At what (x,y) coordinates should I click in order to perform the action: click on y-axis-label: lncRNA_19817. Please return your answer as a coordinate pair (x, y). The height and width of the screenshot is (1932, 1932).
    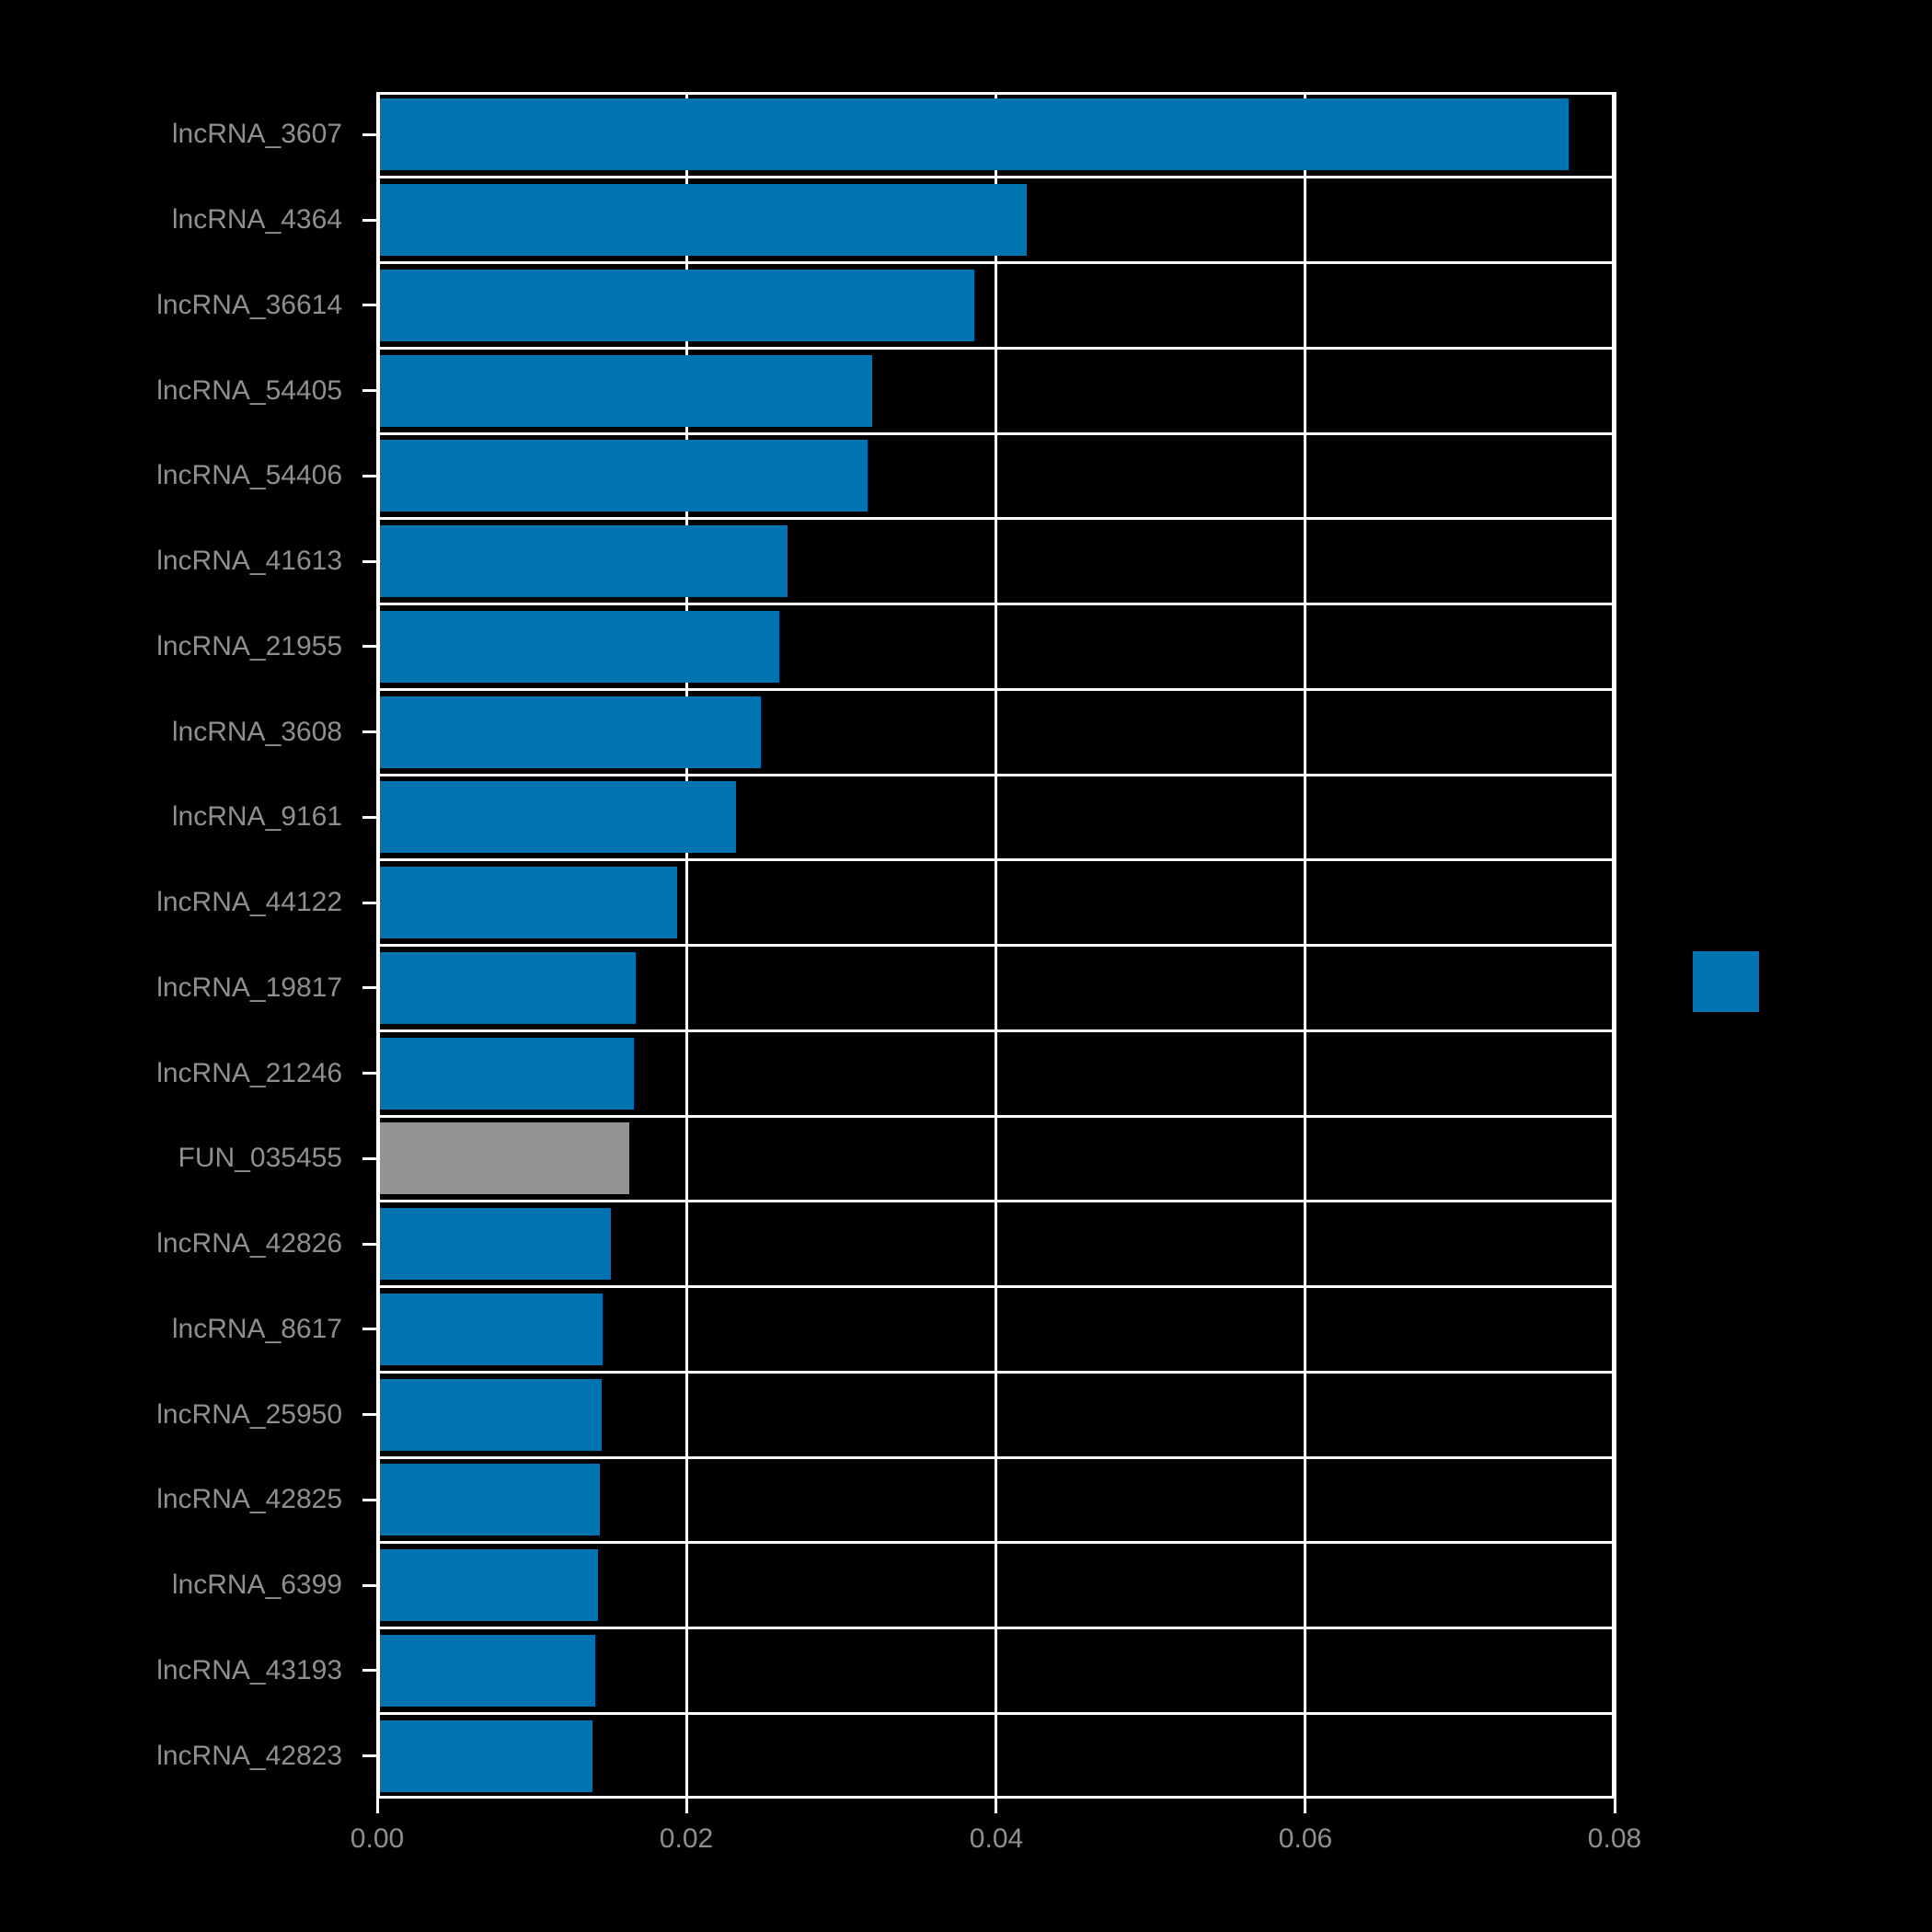
    Looking at the image, I should click on (249, 987).